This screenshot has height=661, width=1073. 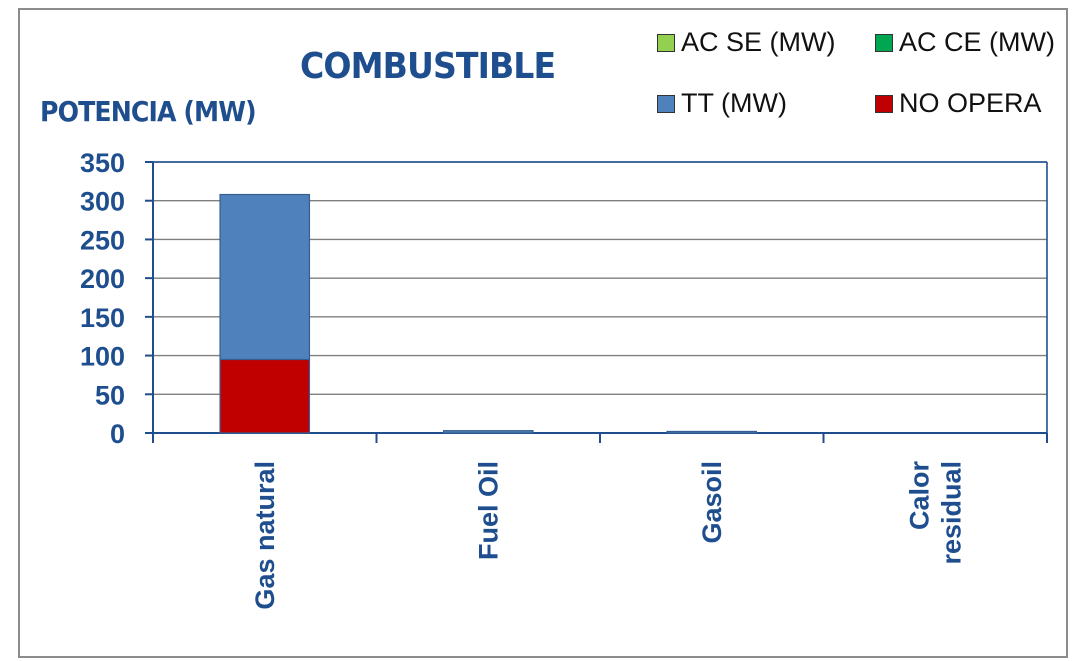 I want to click on y-axis-label: POTENCIA (MW), so click(x=148, y=111).